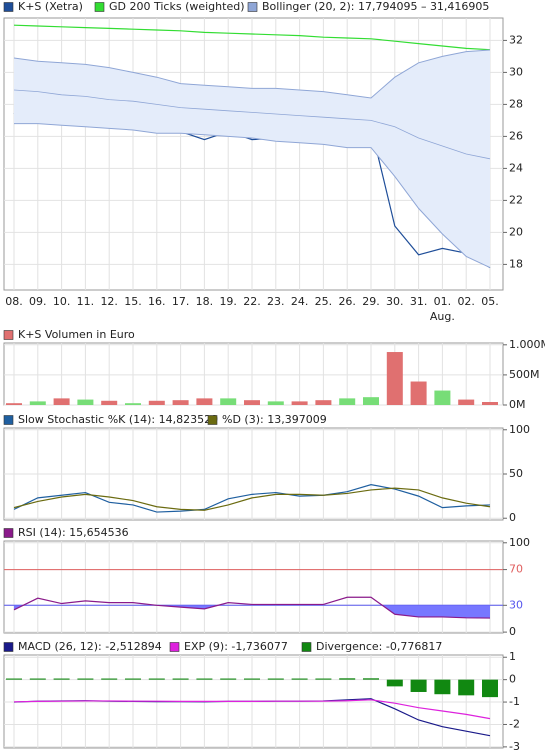  What do you see at coordinates (371, 301) in the screenshot?
I see `x-tick-label: 29.` at bounding box center [371, 301].